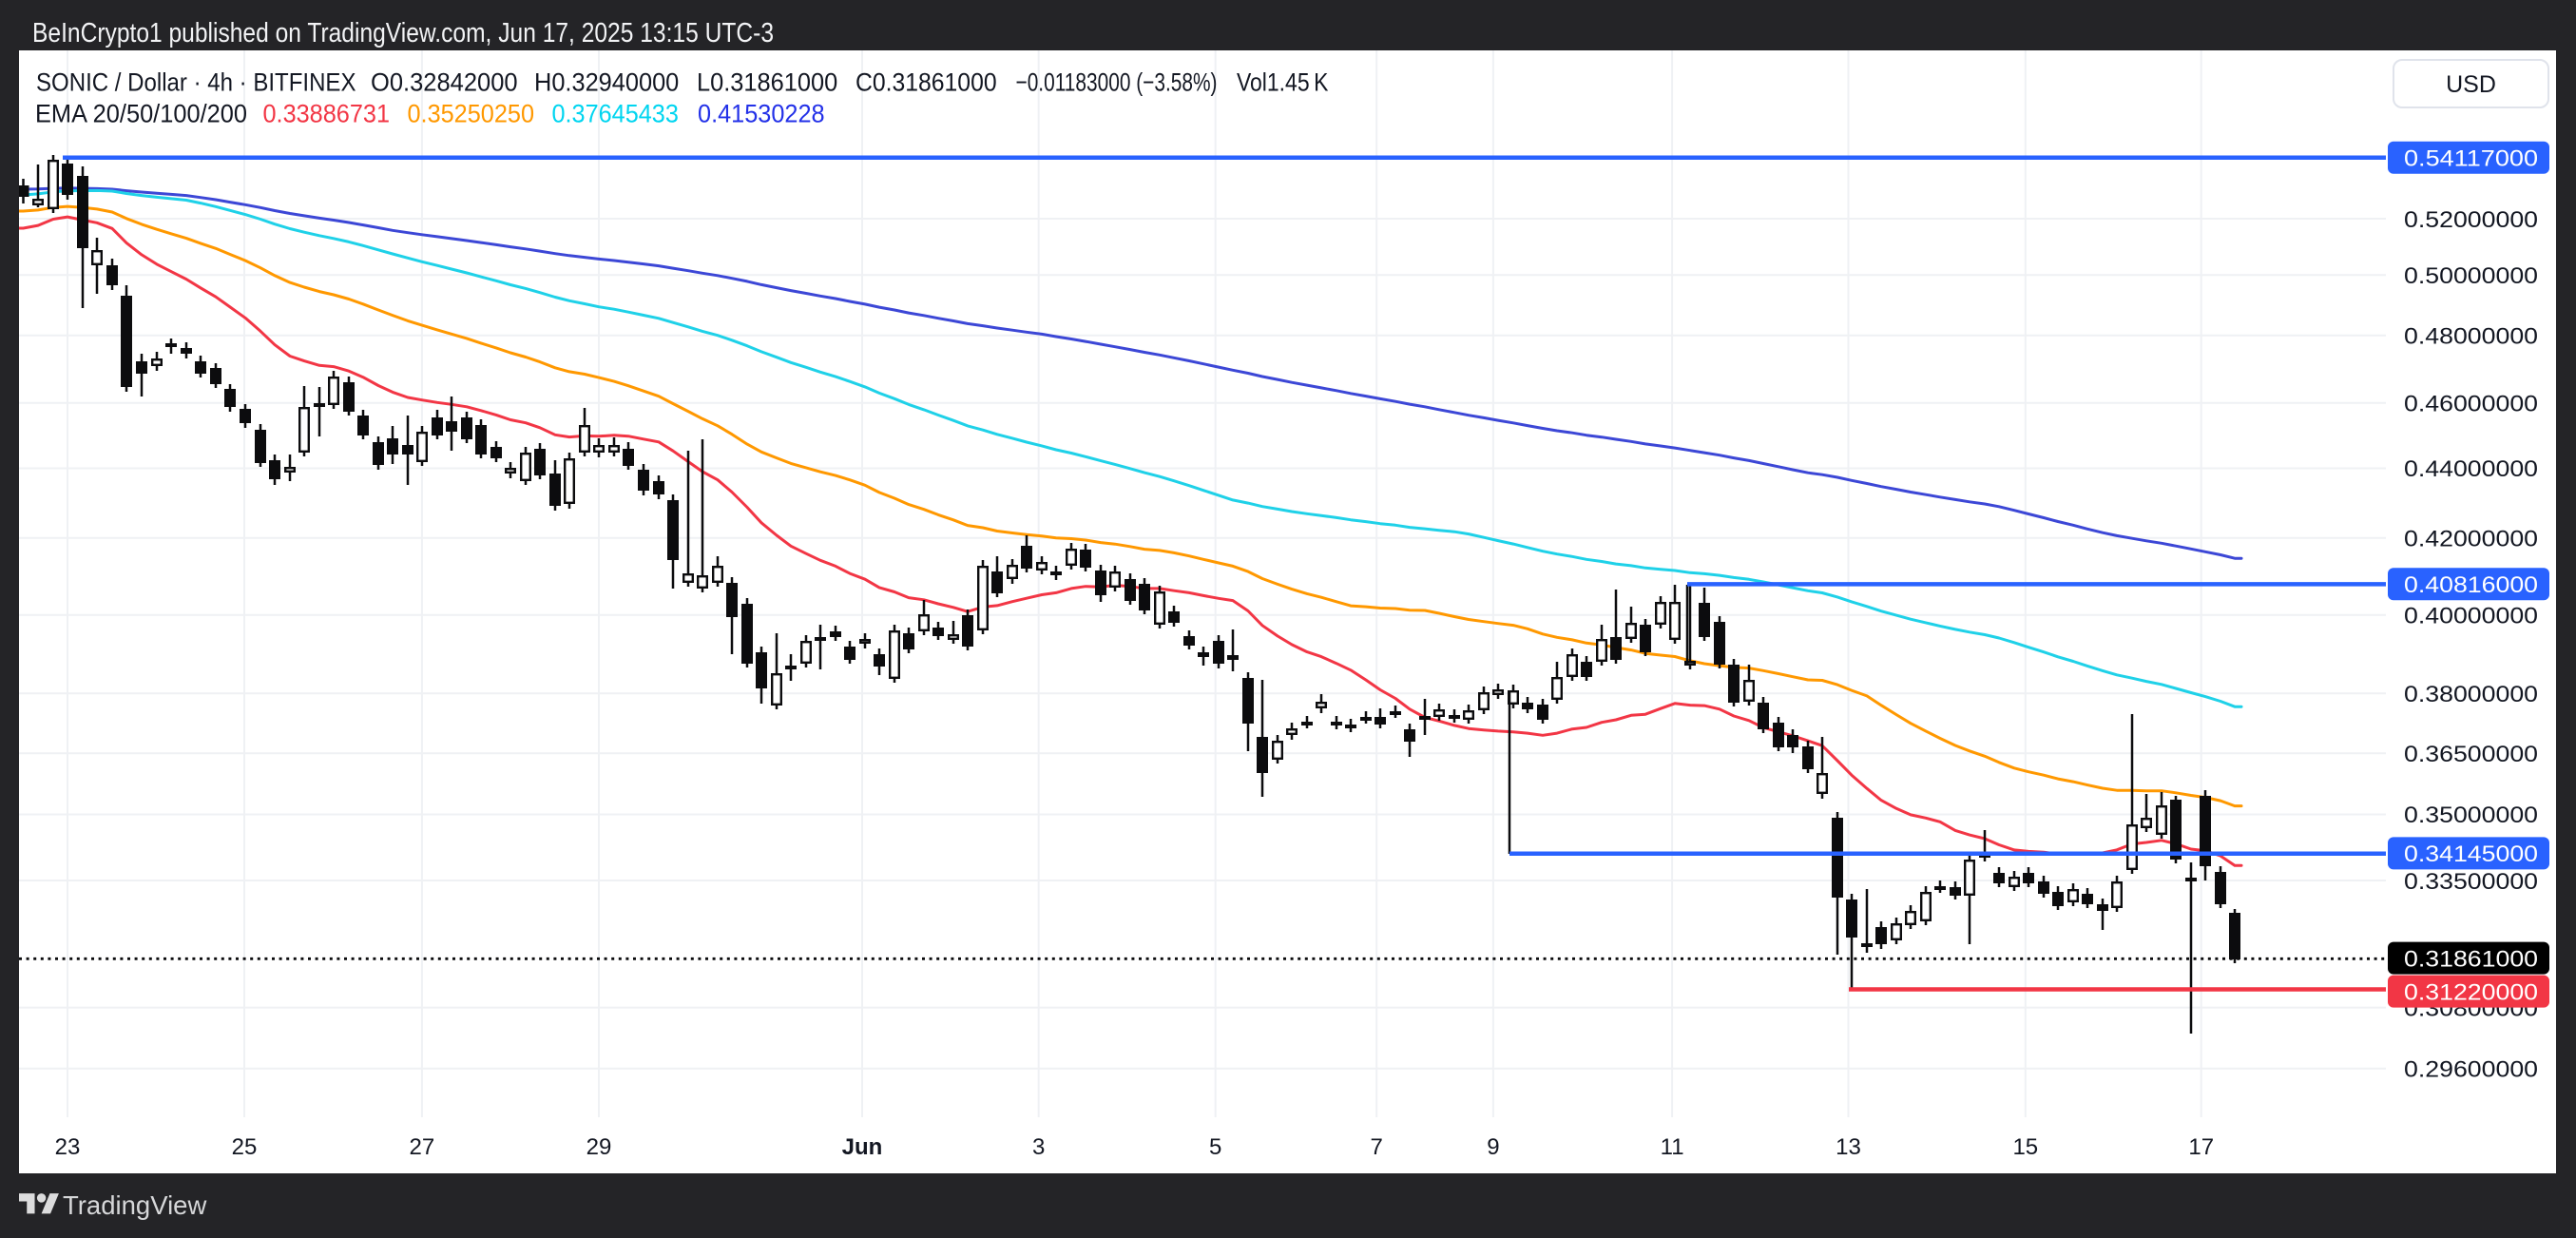 The height and width of the screenshot is (1238, 2576). What do you see at coordinates (327, 114) in the screenshot?
I see `svg-text: 0.33886731` at bounding box center [327, 114].